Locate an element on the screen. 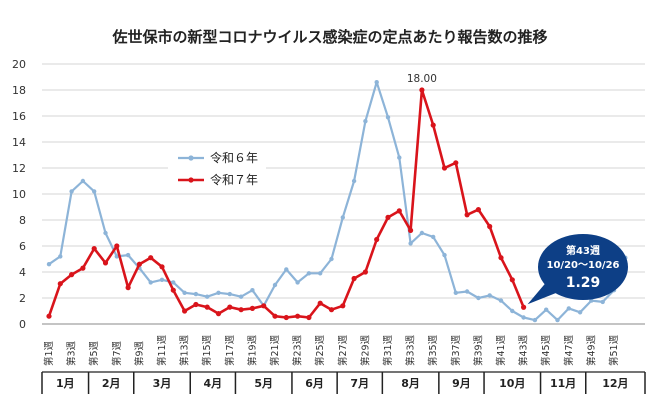 This screenshot has height=409, width=660. y-tick-label: 16 is located at coordinates (19, 116).